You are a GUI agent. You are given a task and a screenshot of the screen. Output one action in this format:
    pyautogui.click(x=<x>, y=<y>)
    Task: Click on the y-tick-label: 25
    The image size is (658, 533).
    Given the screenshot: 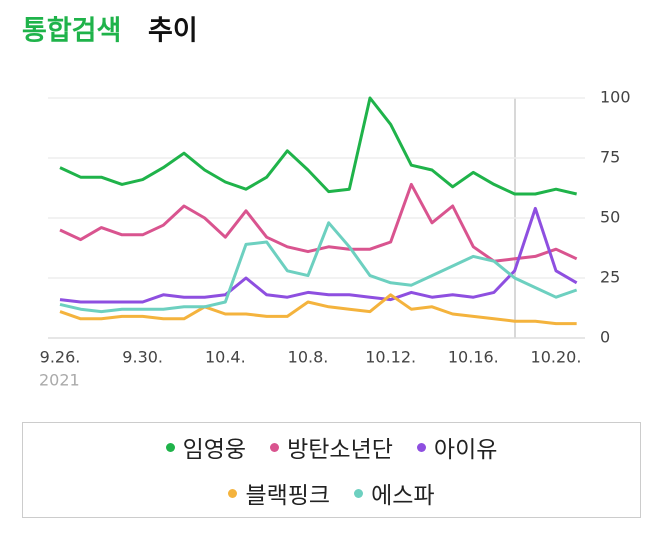 What is the action you would take?
    pyautogui.click(x=610, y=277)
    